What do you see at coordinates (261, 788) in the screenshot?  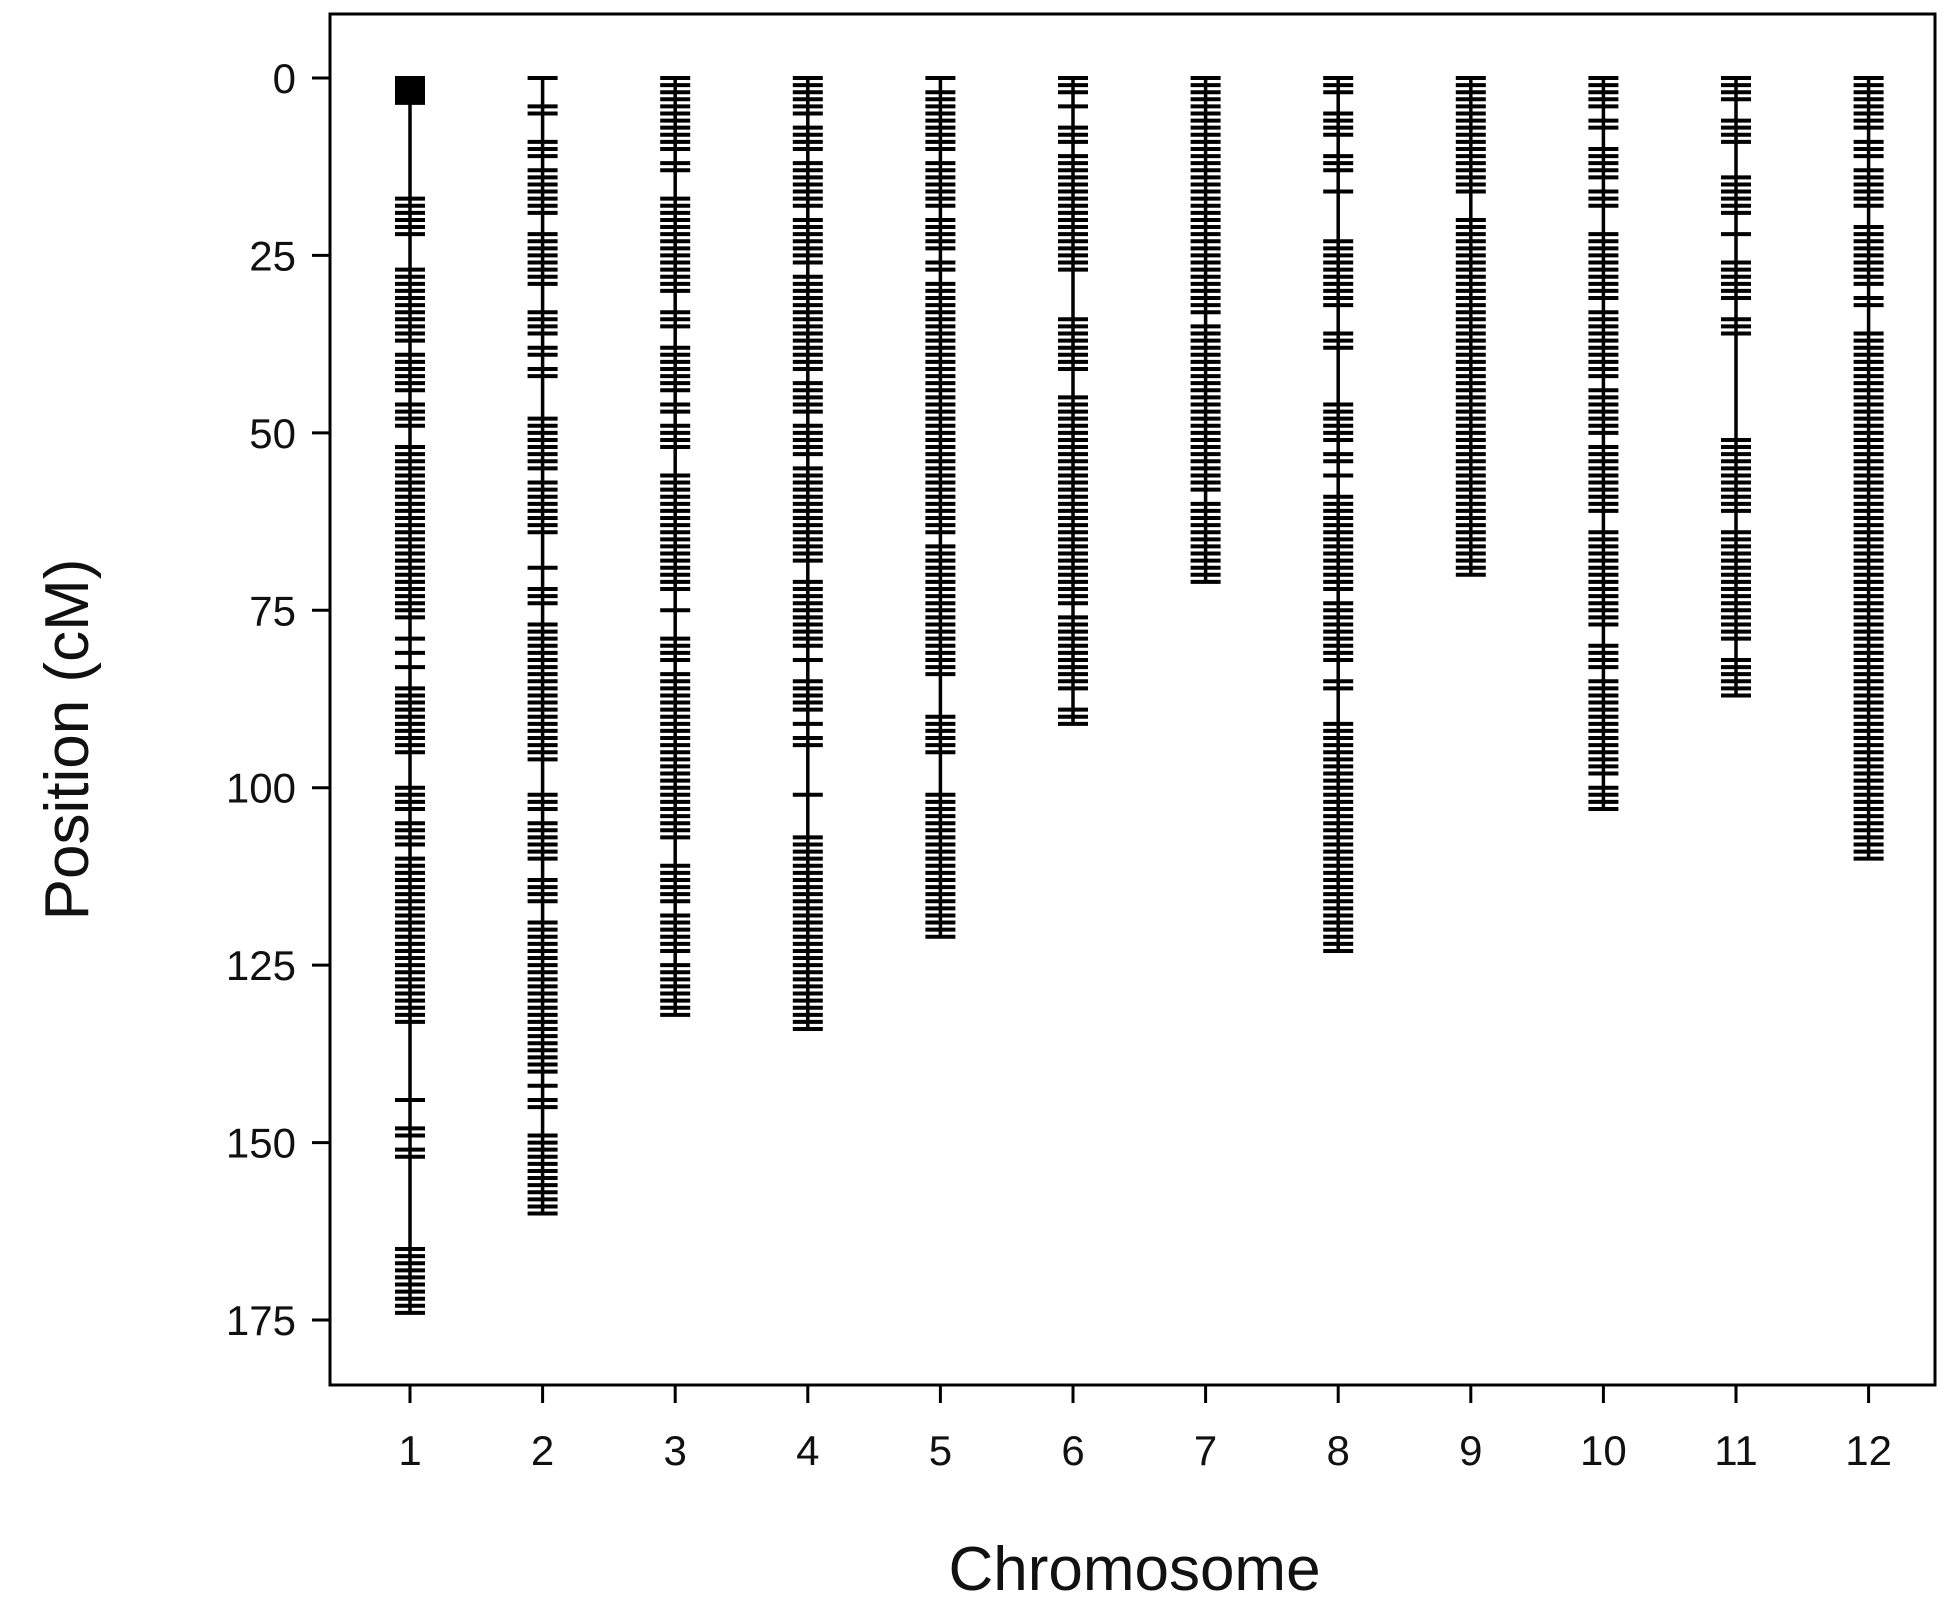 I see `y-tick-label: 100` at bounding box center [261, 788].